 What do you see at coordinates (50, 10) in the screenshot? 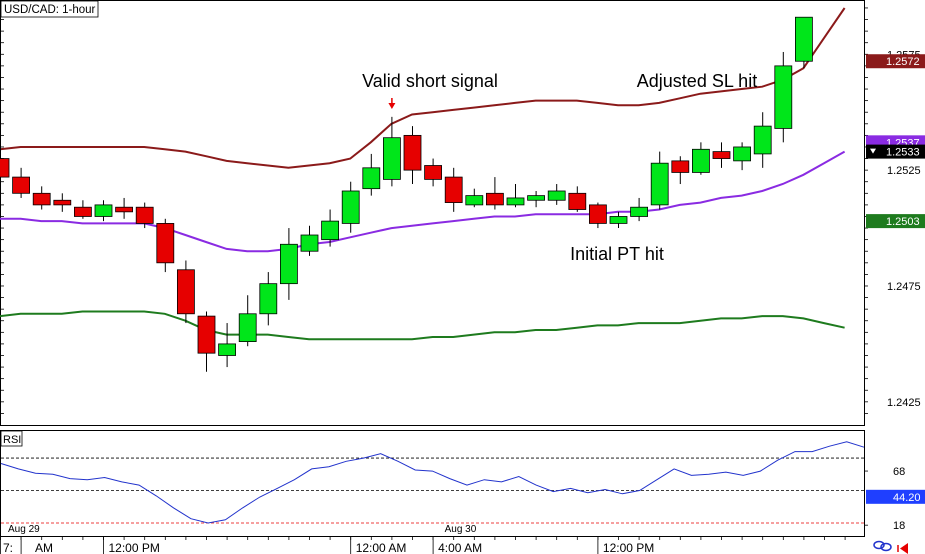
I see `chart-title: USD/CAD: 1-hour` at bounding box center [50, 10].